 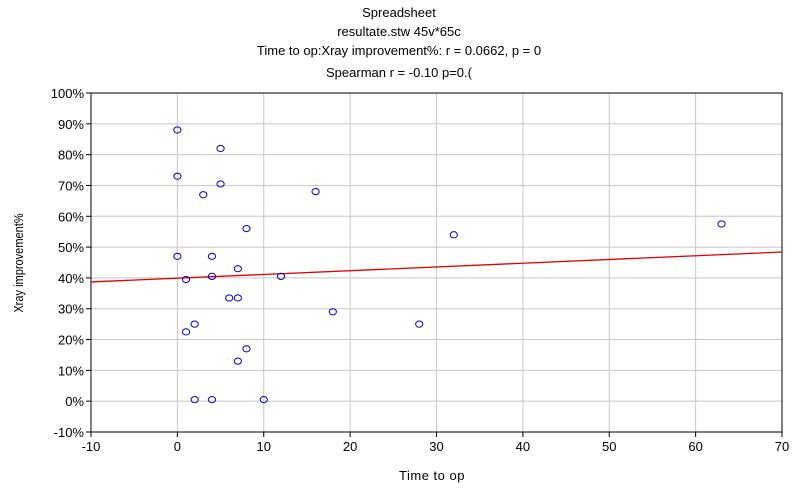 What do you see at coordinates (71, 309) in the screenshot?
I see `y-tick-label: 30%` at bounding box center [71, 309].